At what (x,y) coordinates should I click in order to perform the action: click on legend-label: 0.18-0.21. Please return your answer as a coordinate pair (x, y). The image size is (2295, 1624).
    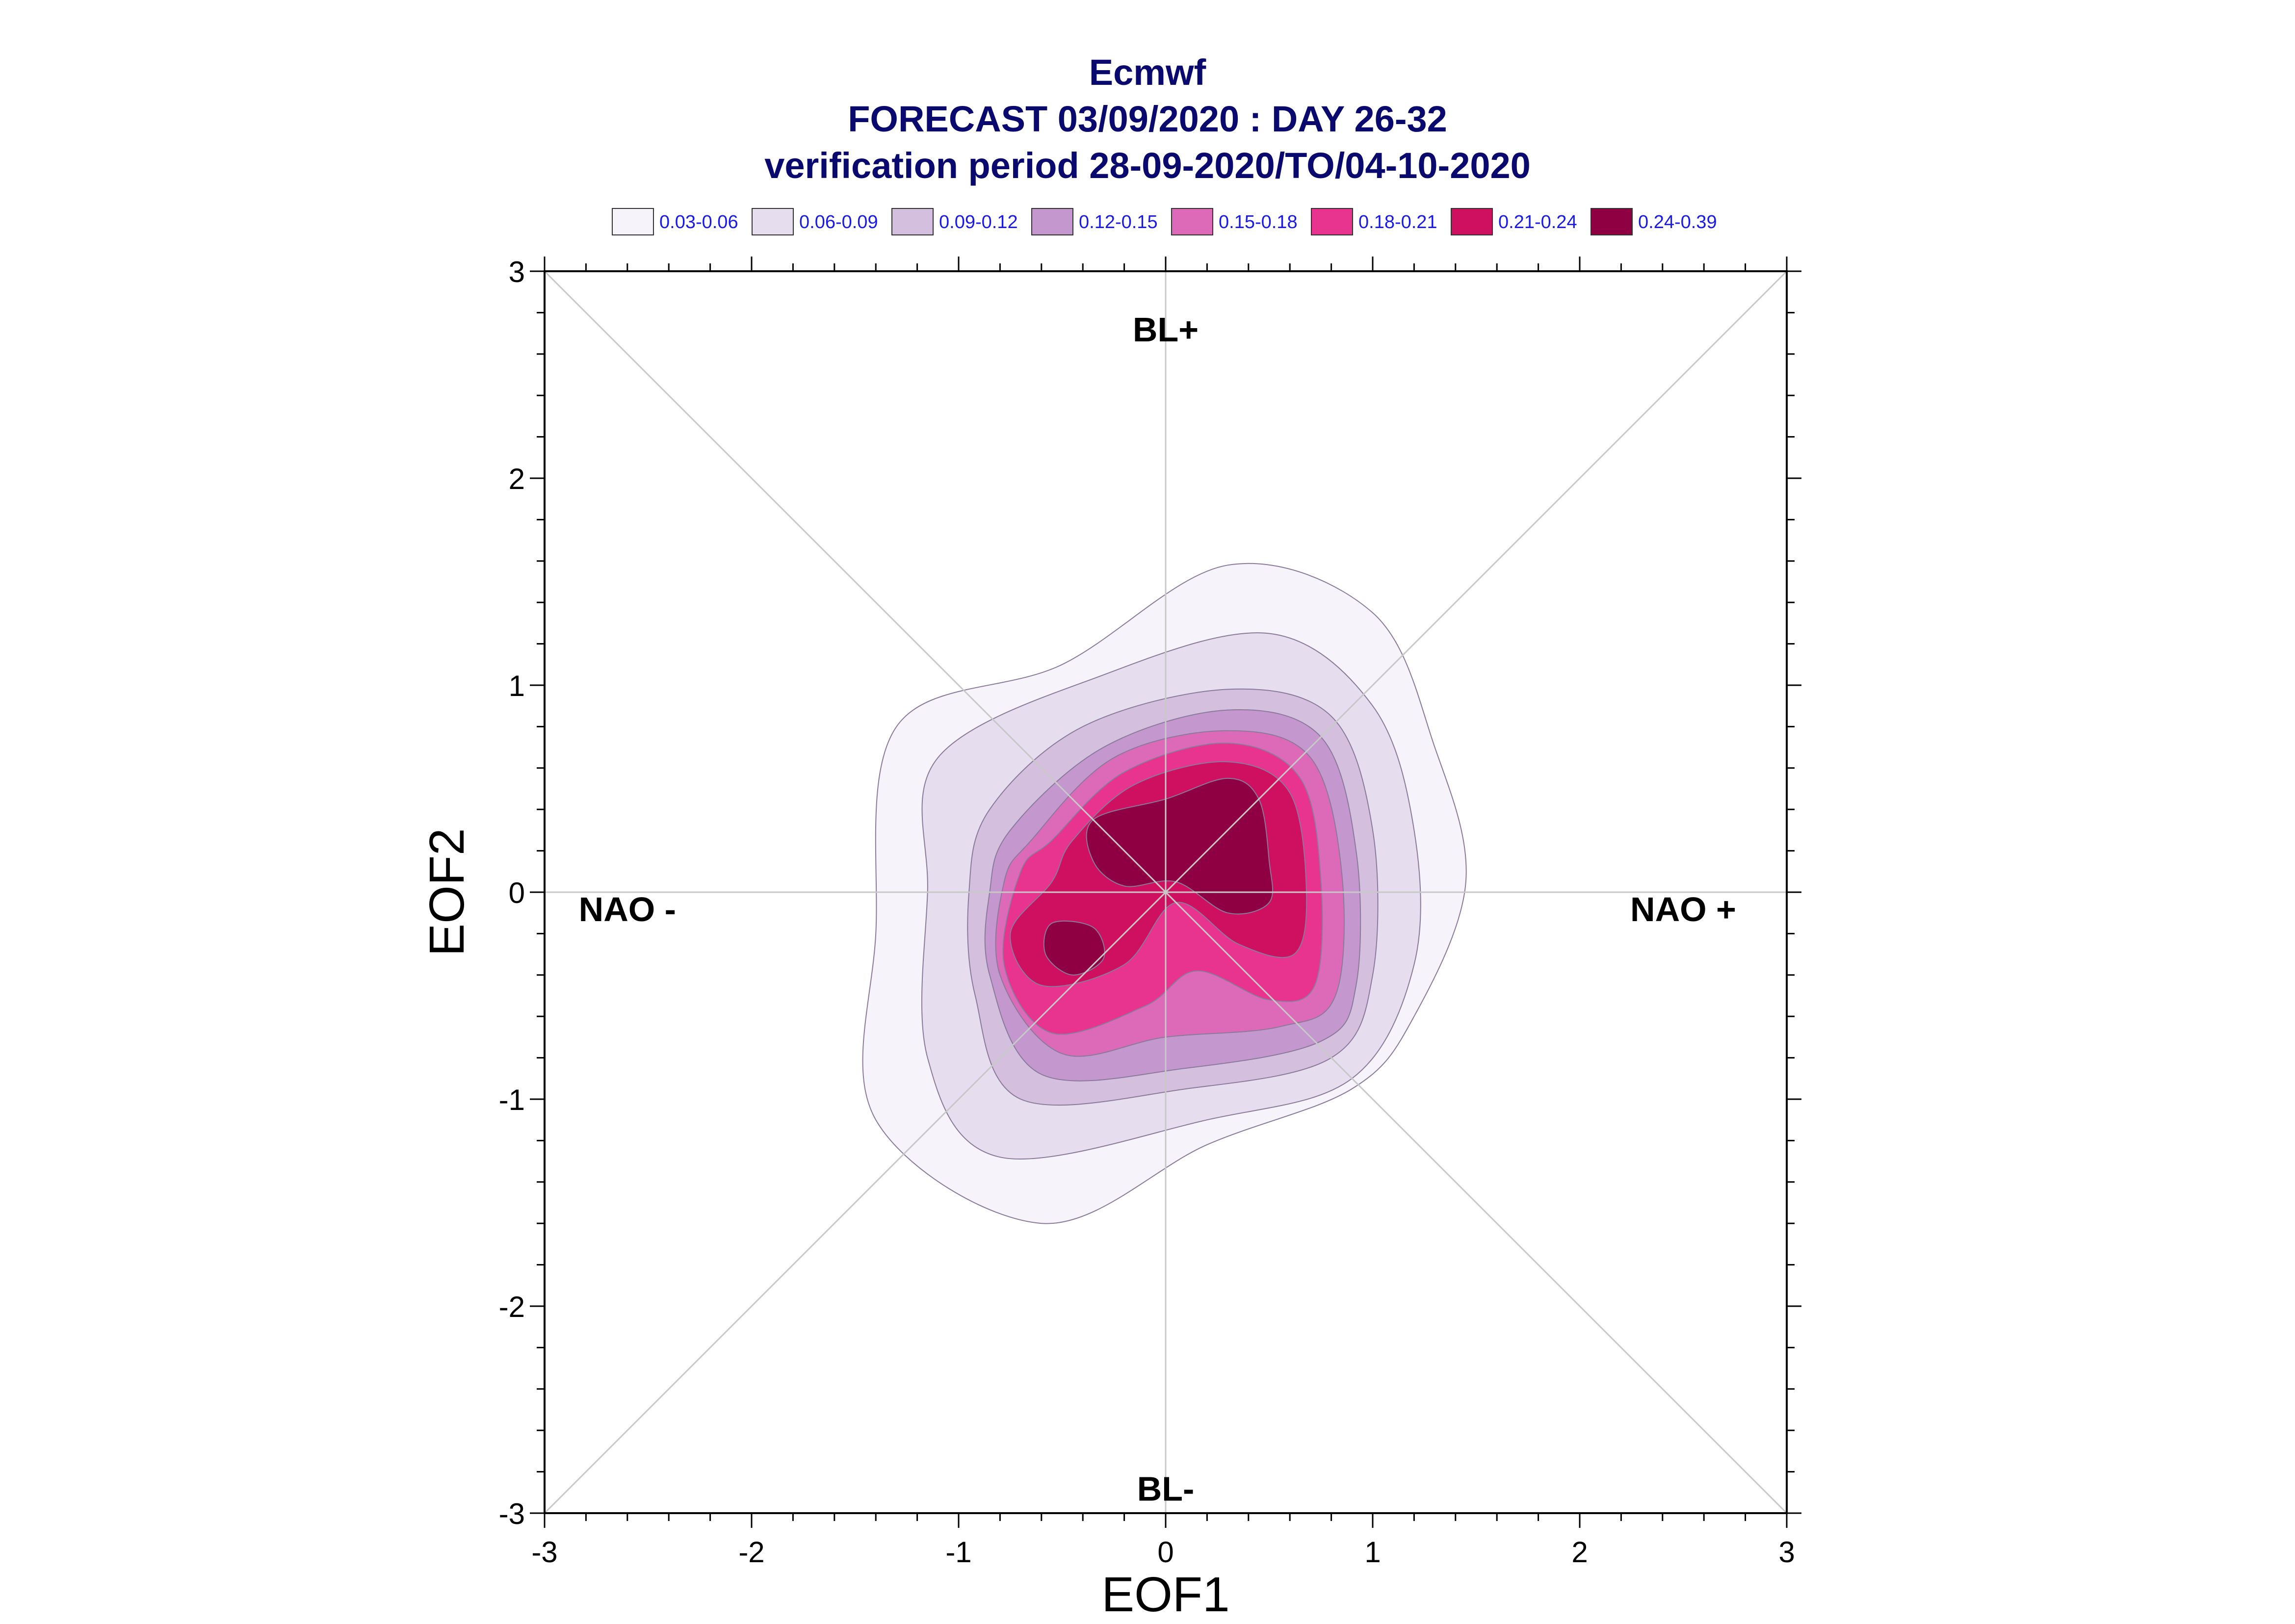
    Looking at the image, I should click on (1398, 222).